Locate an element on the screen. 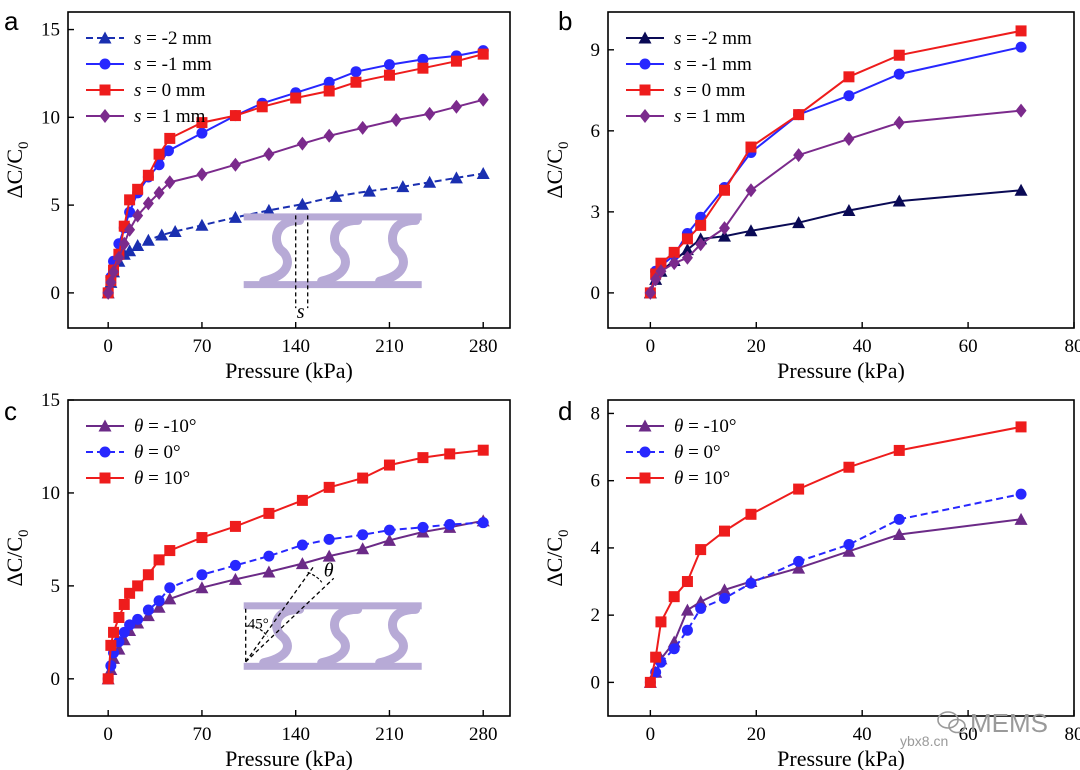  legend-label: θ = 0° is located at coordinates (697, 452).